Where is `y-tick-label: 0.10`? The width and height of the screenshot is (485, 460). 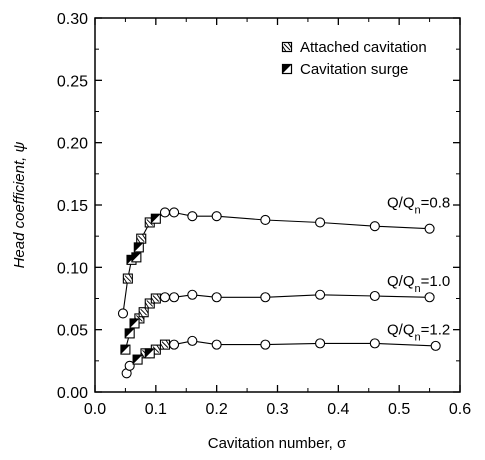 y-tick-label: 0.10 is located at coordinates (72, 268).